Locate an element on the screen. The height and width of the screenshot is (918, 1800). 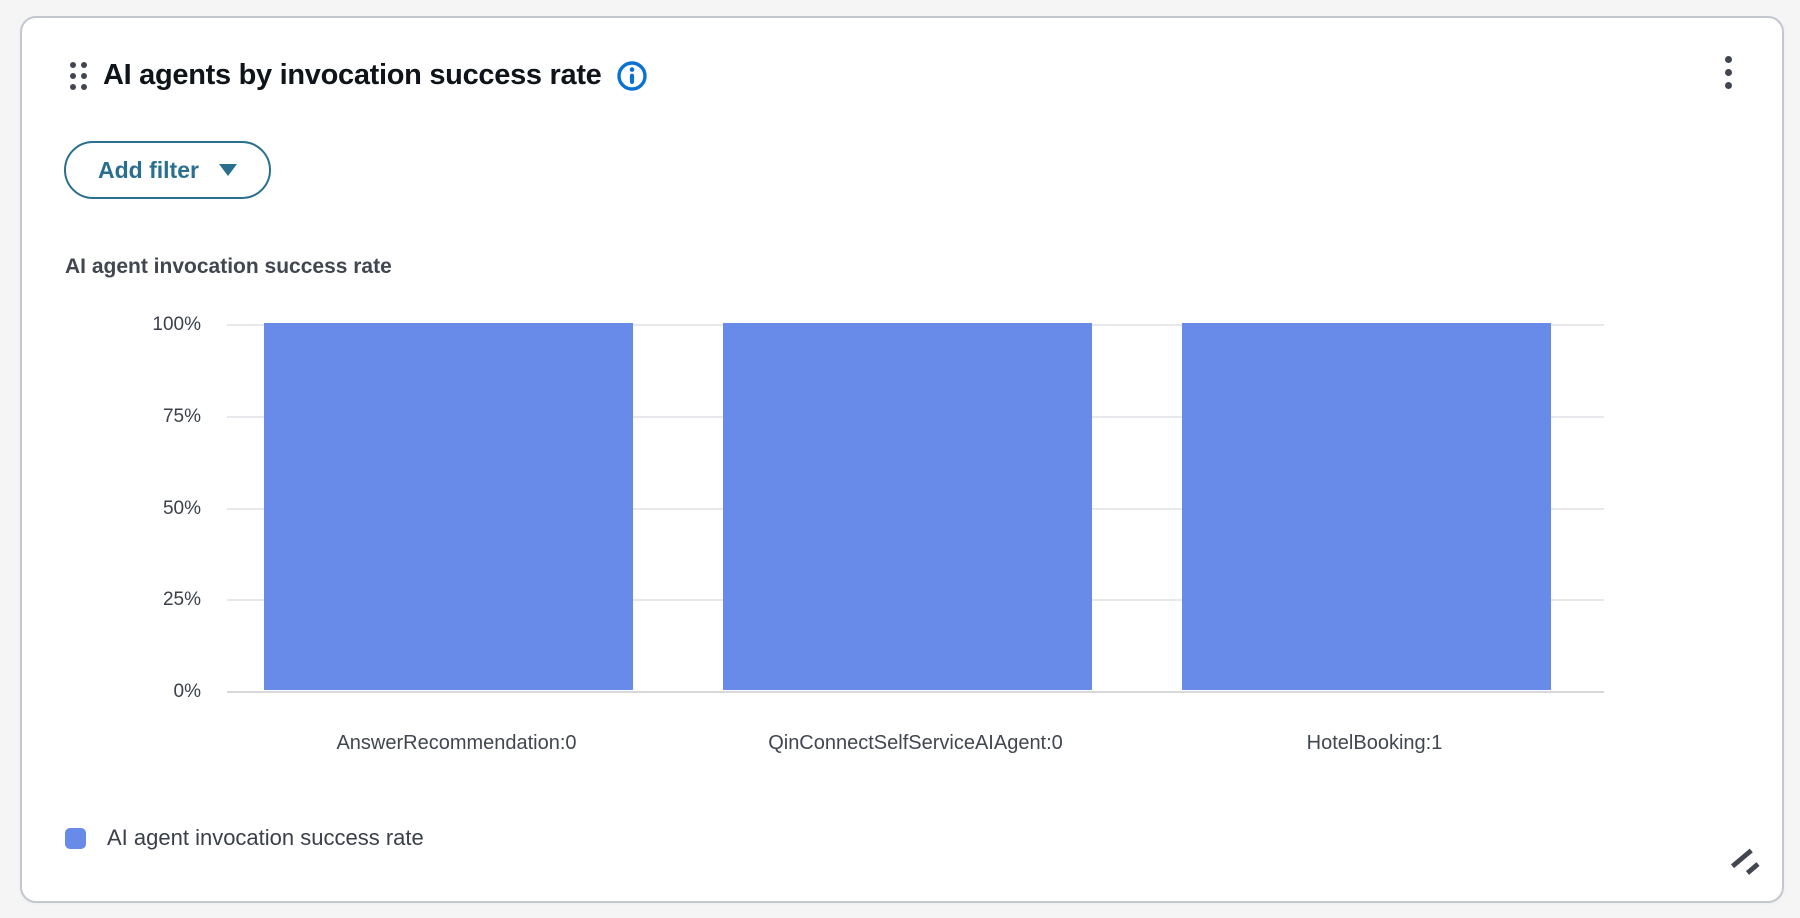
add-filter-button: Add filter is located at coordinates (167, 170).